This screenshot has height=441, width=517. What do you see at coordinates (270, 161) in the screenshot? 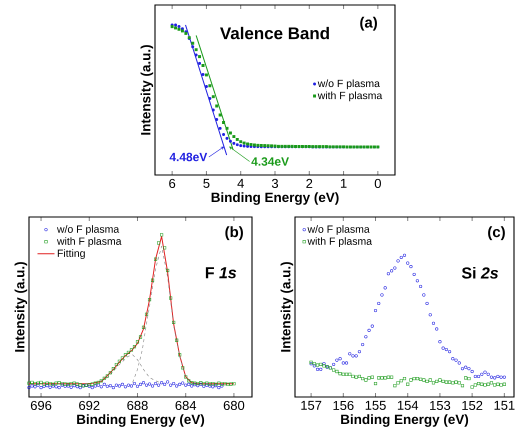
I see `annotation: 4.34eV` at bounding box center [270, 161].